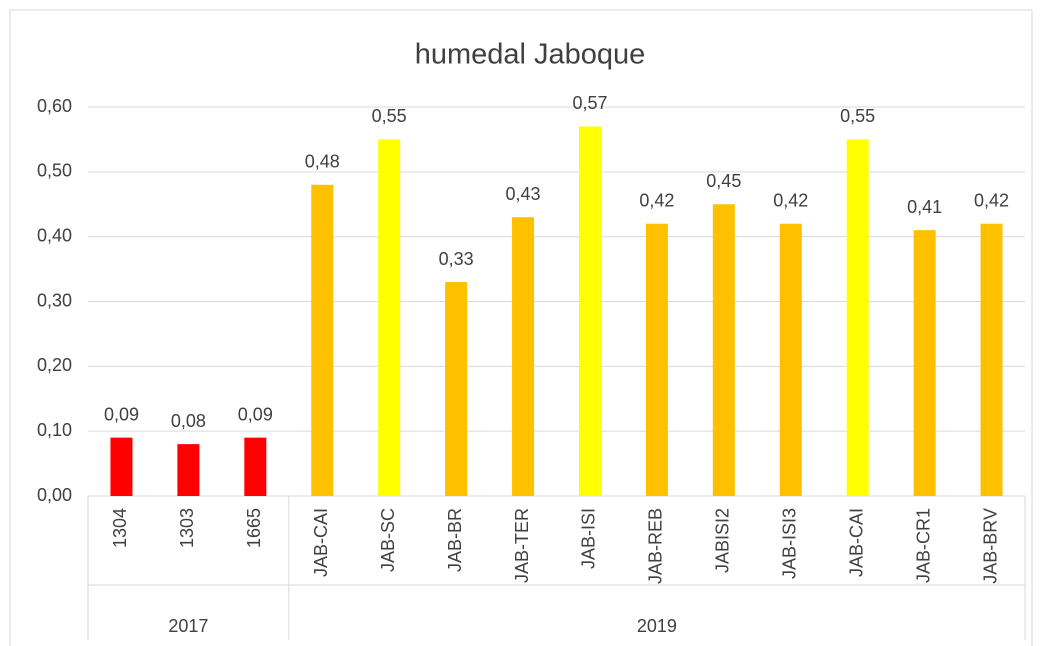 The image size is (1044, 646). I want to click on x-tick-label: JABISI2, so click(723, 540).